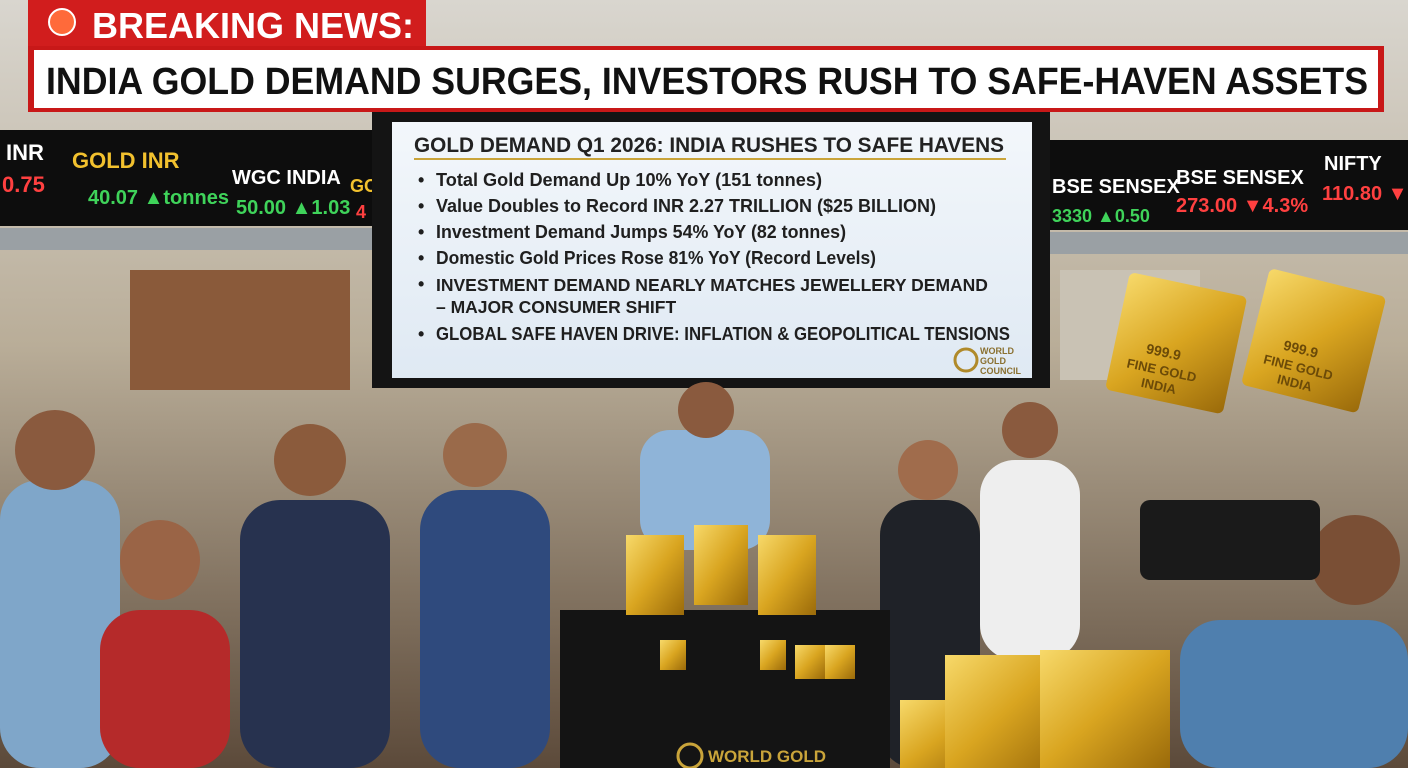  What do you see at coordinates (62, 22) in the screenshot?
I see `siren-icon` at bounding box center [62, 22].